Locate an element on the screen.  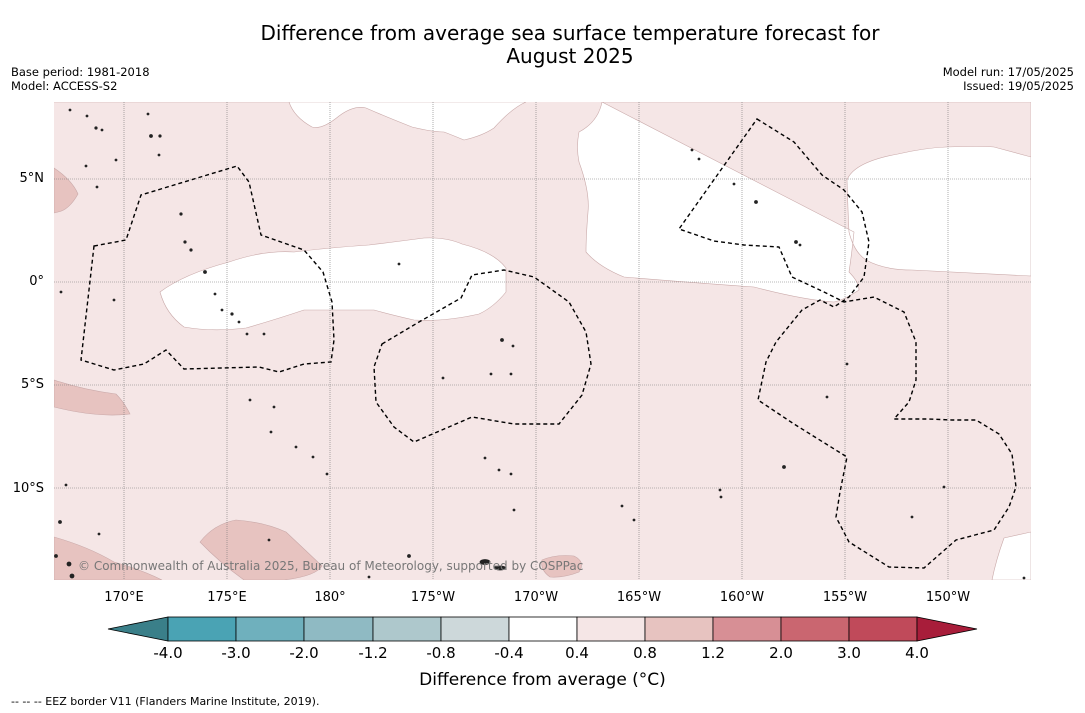
lat-label-5s: 5°S is located at coordinates (32, 384).